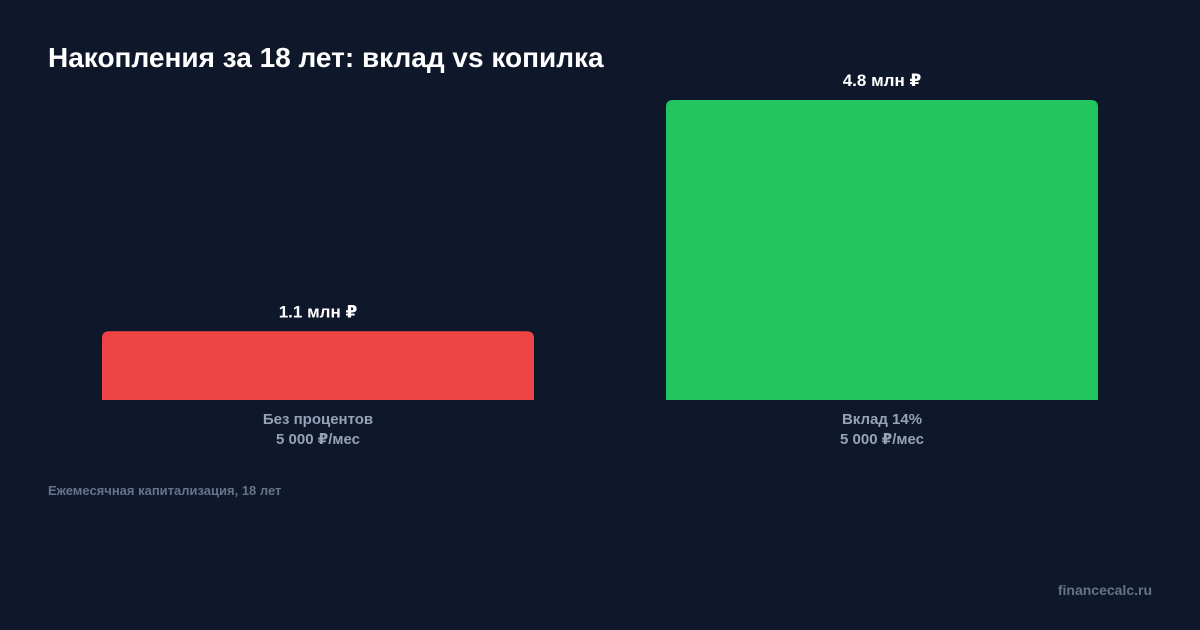 The height and width of the screenshot is (630, 1200). What do you see at coordinates (318, 439) in the screenshot?
I see `category-label-1-line-2: 5 000 ₽/мес` at bounding box center [318, 439].